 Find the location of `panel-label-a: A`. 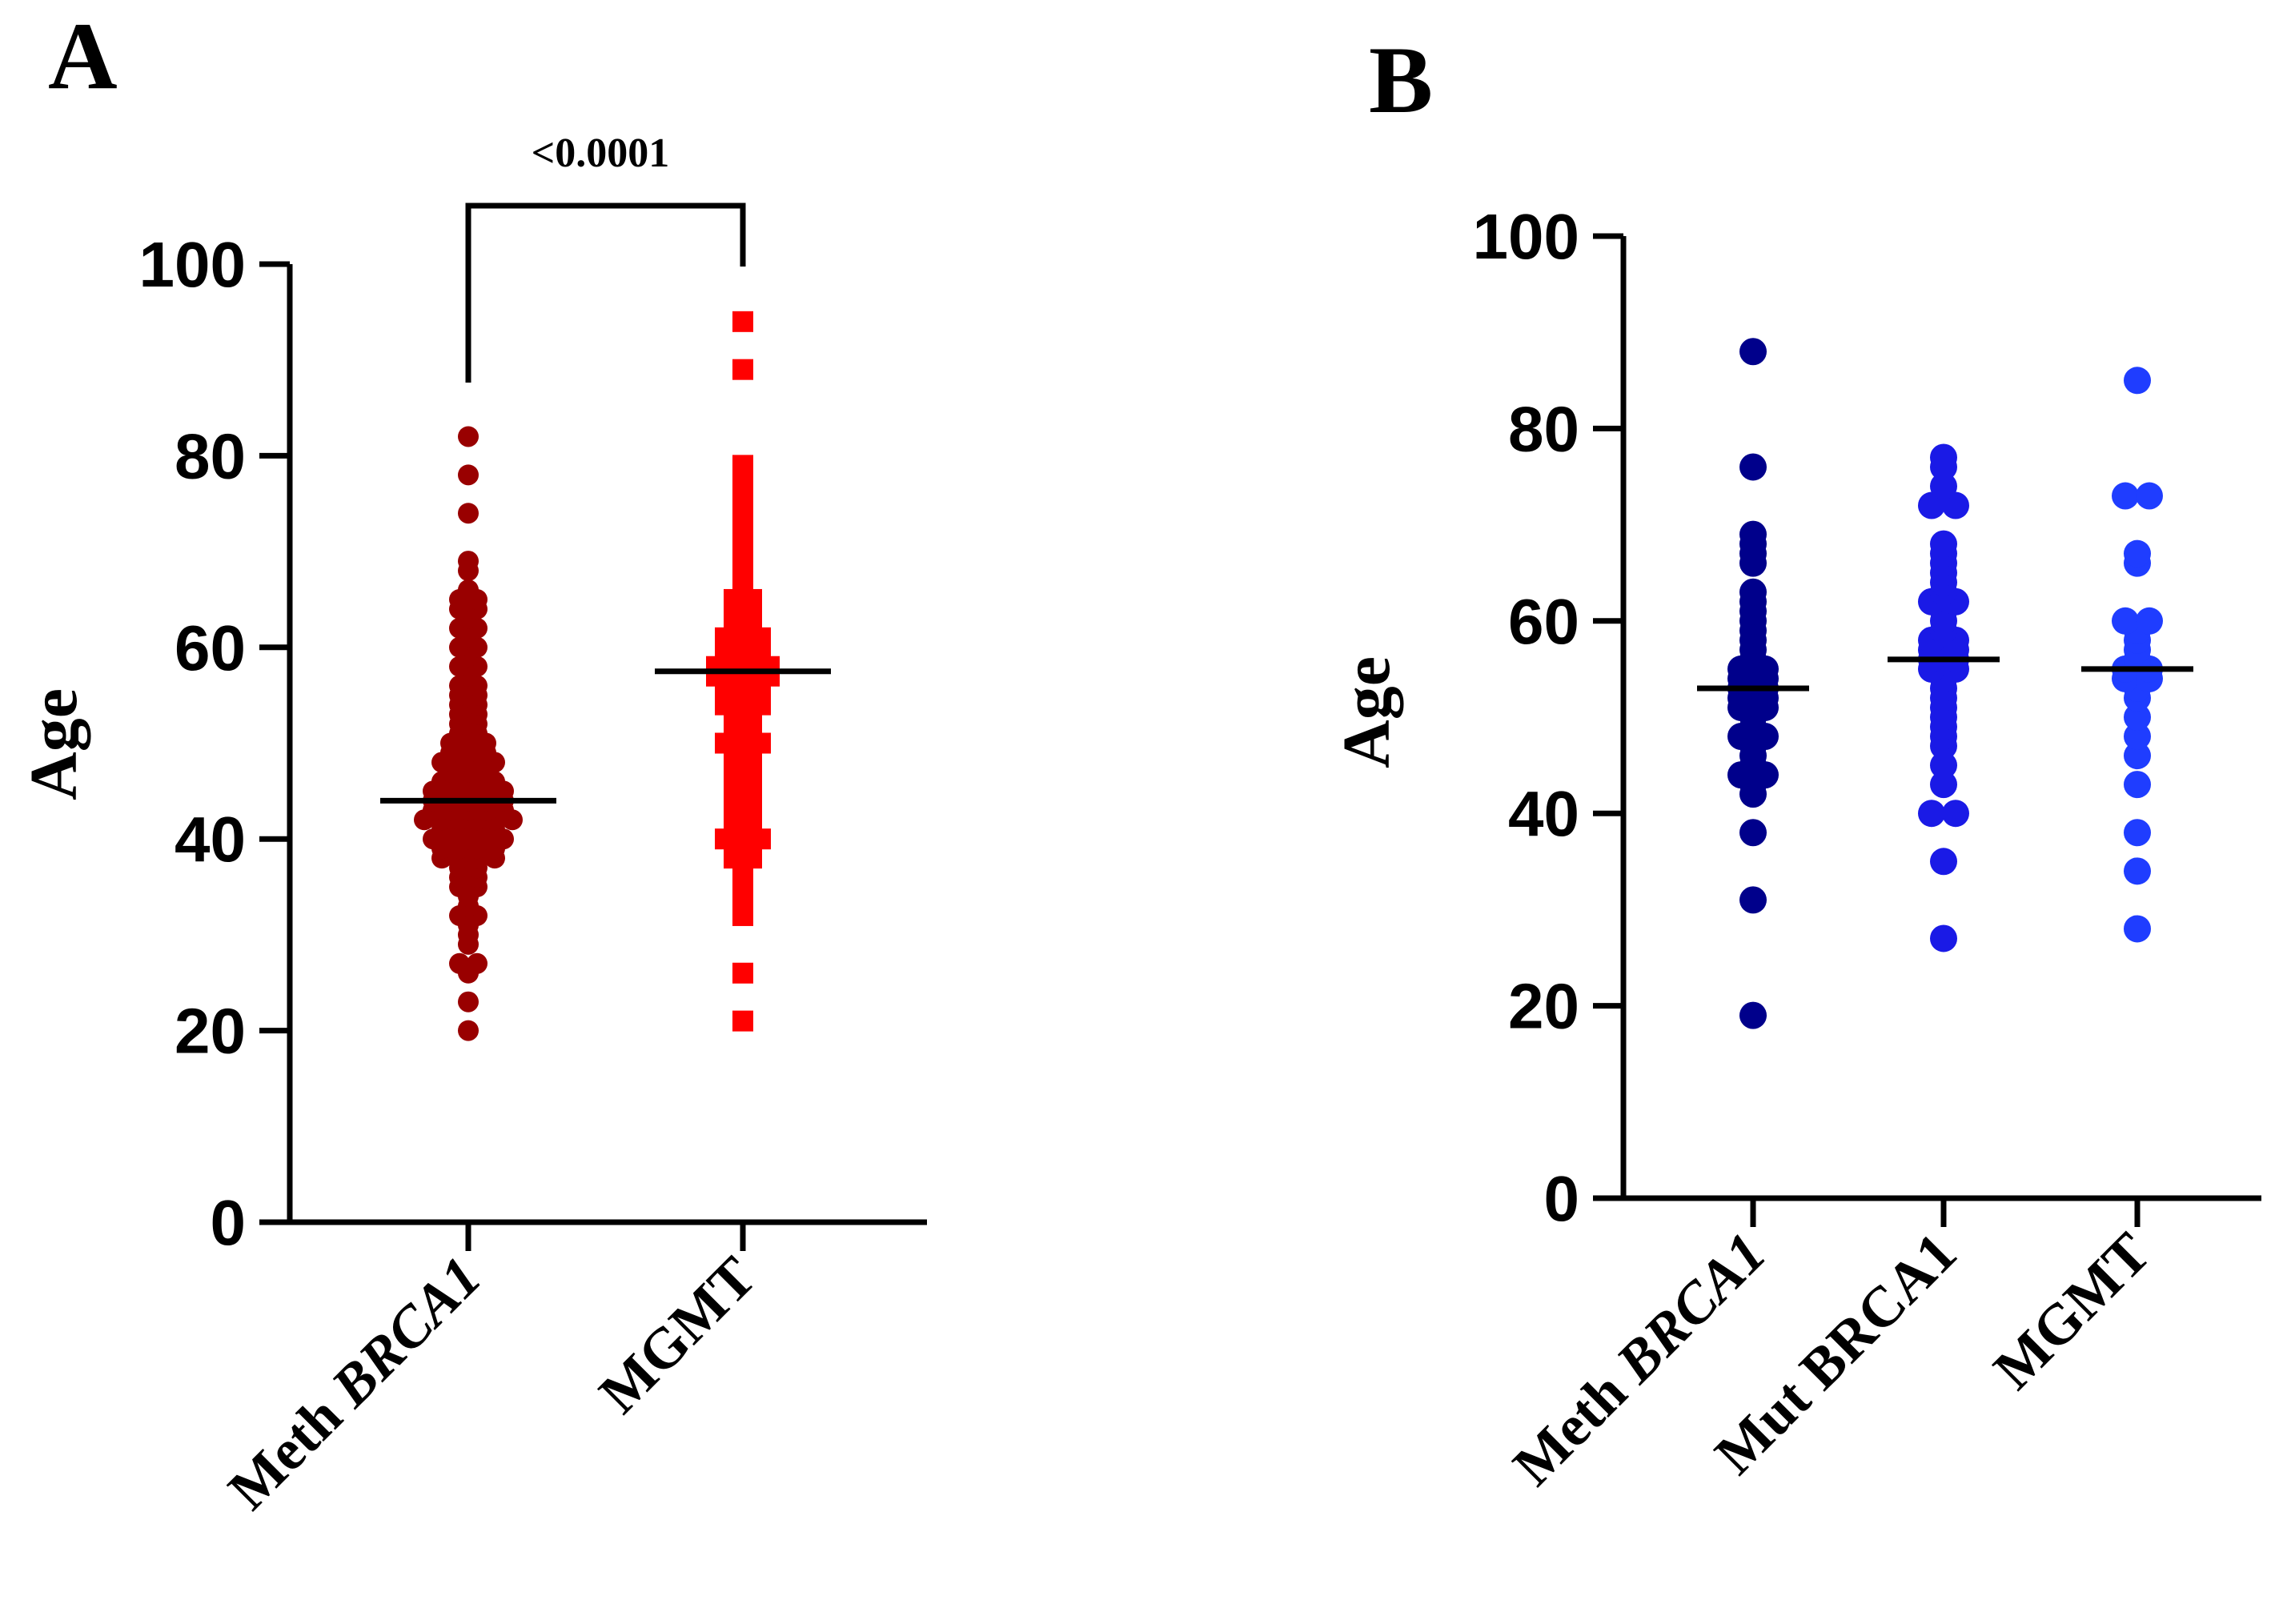

panel-label-a: A is located at coordinates (83, 55).